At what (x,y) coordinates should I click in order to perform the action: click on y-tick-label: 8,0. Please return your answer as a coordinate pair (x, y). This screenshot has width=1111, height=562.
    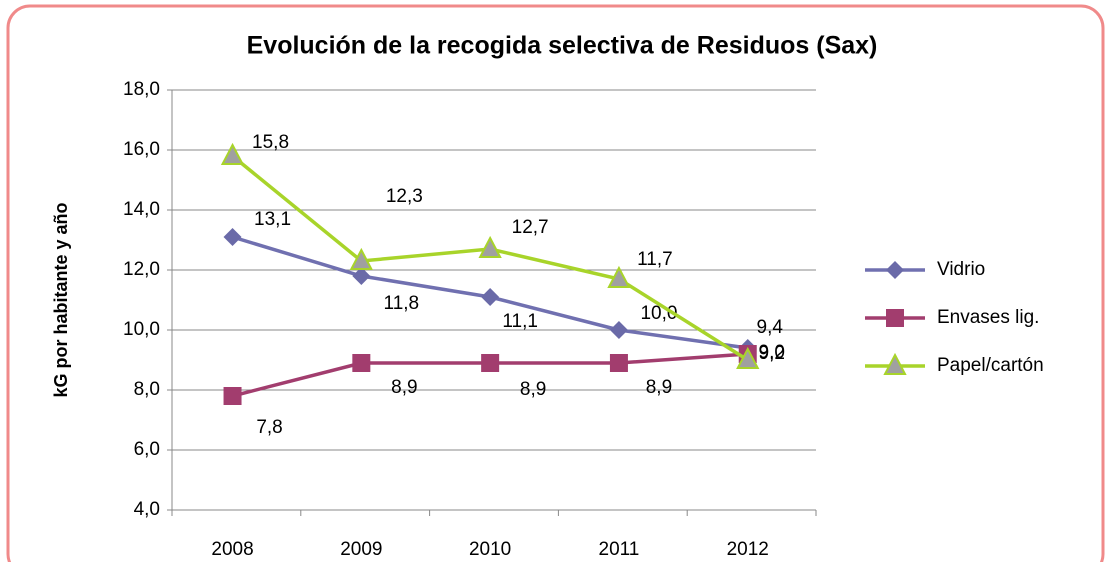
    Looking at the image, I should click on (147, 389).